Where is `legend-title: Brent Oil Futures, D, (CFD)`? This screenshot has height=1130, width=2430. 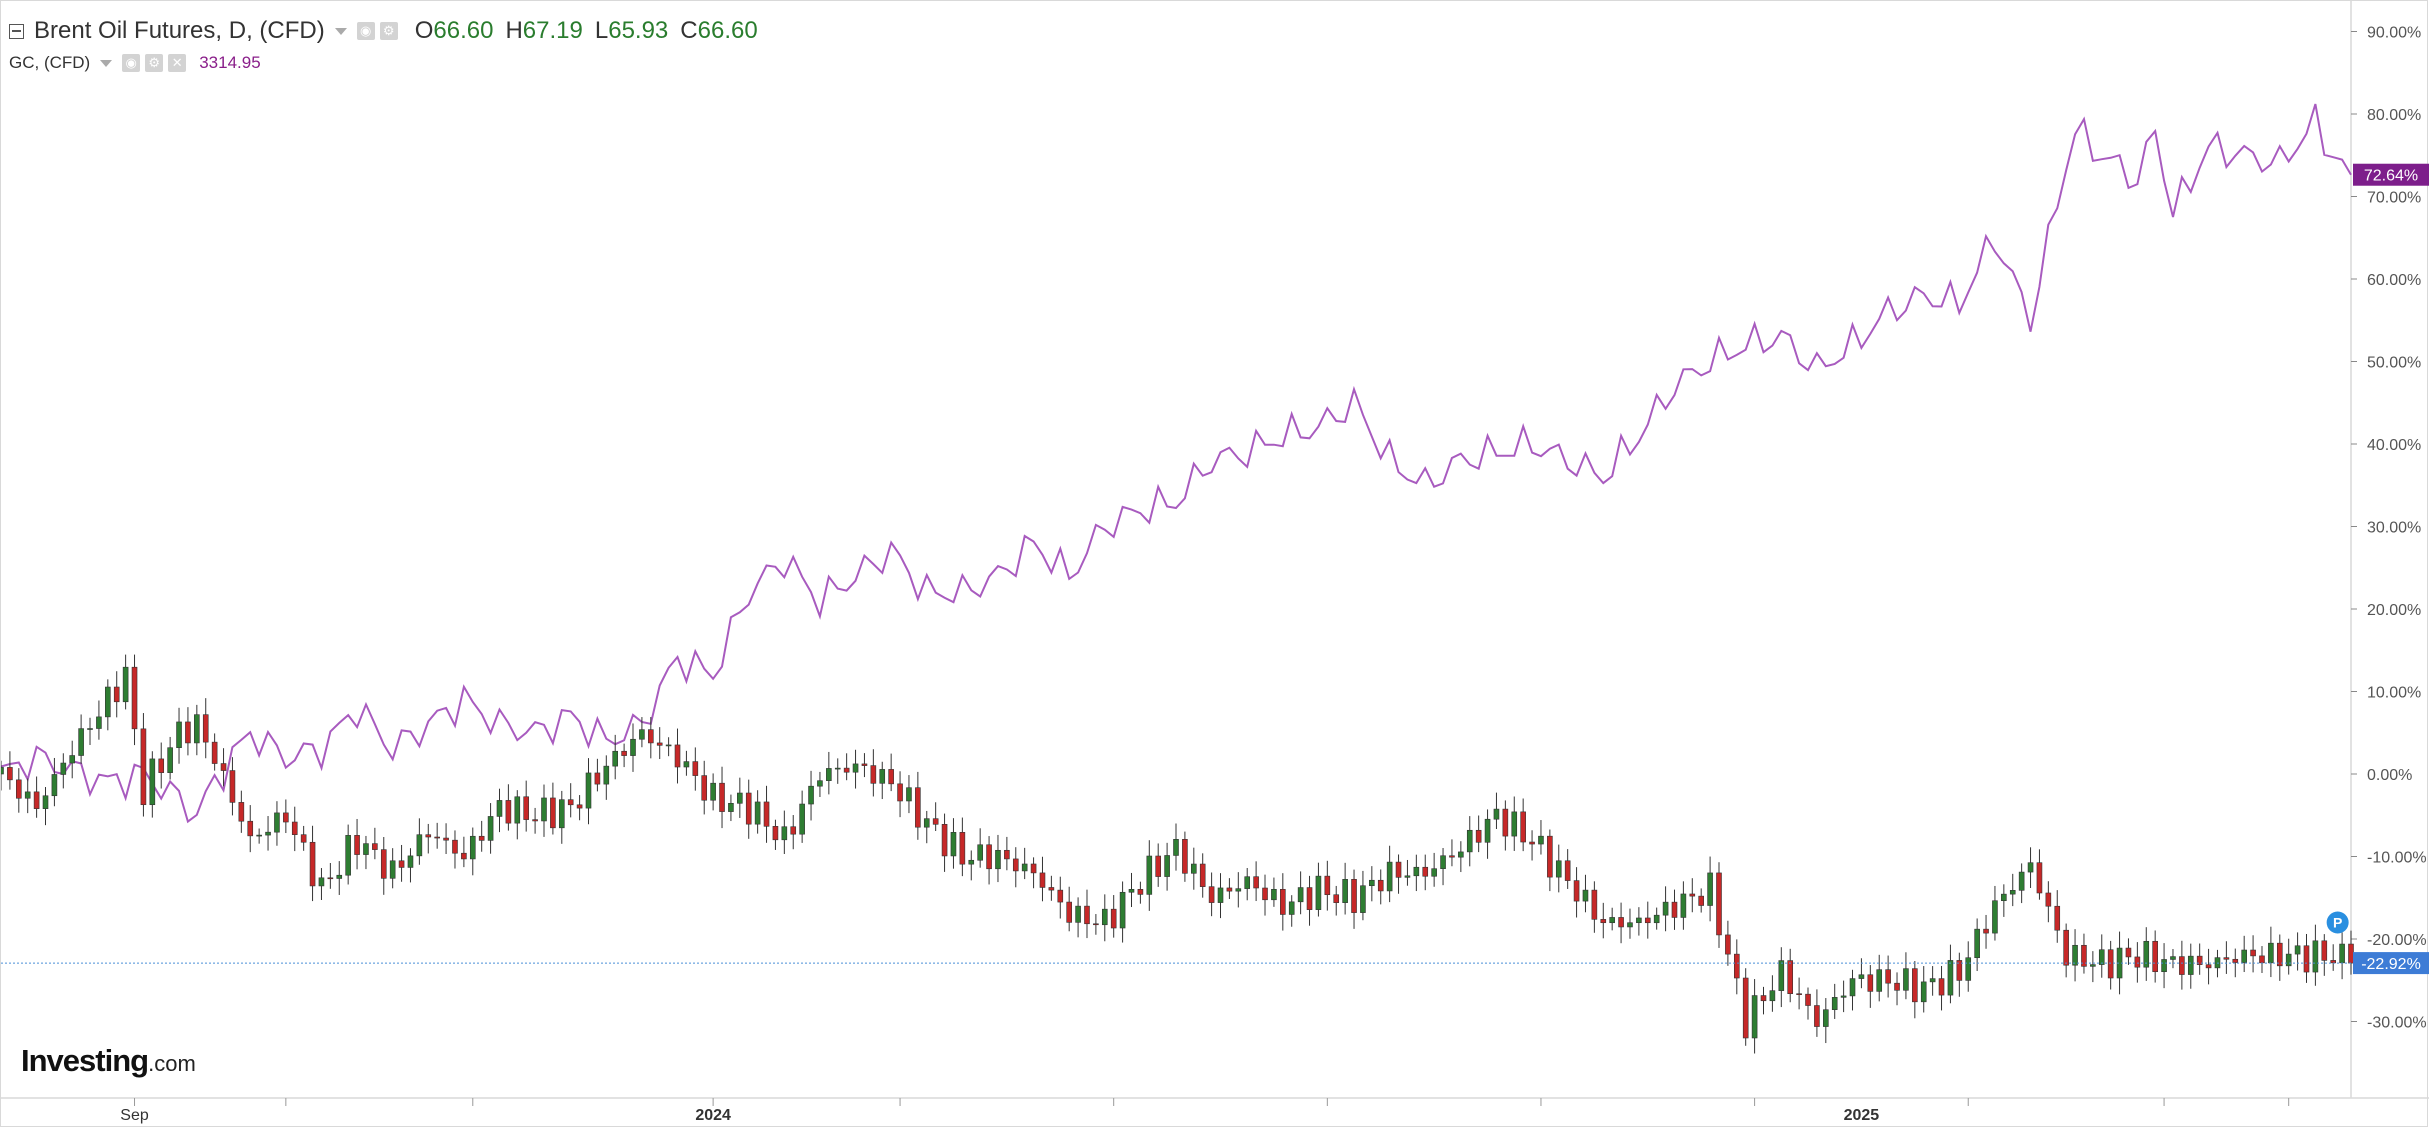 legend-title: Brent Oil Futures, D, (CFD) is located at coordinates (179, 30).